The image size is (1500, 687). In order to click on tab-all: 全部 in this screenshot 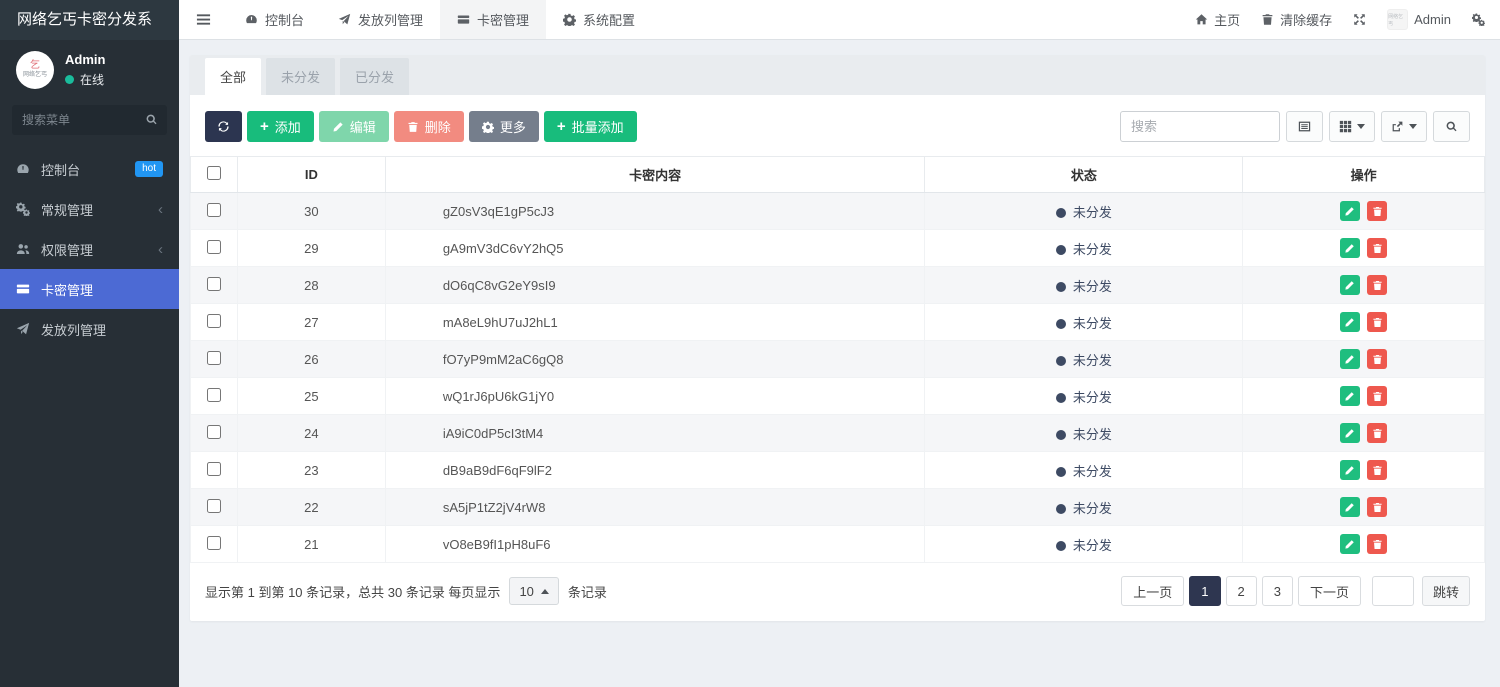, I will do `click(233, 76)`.